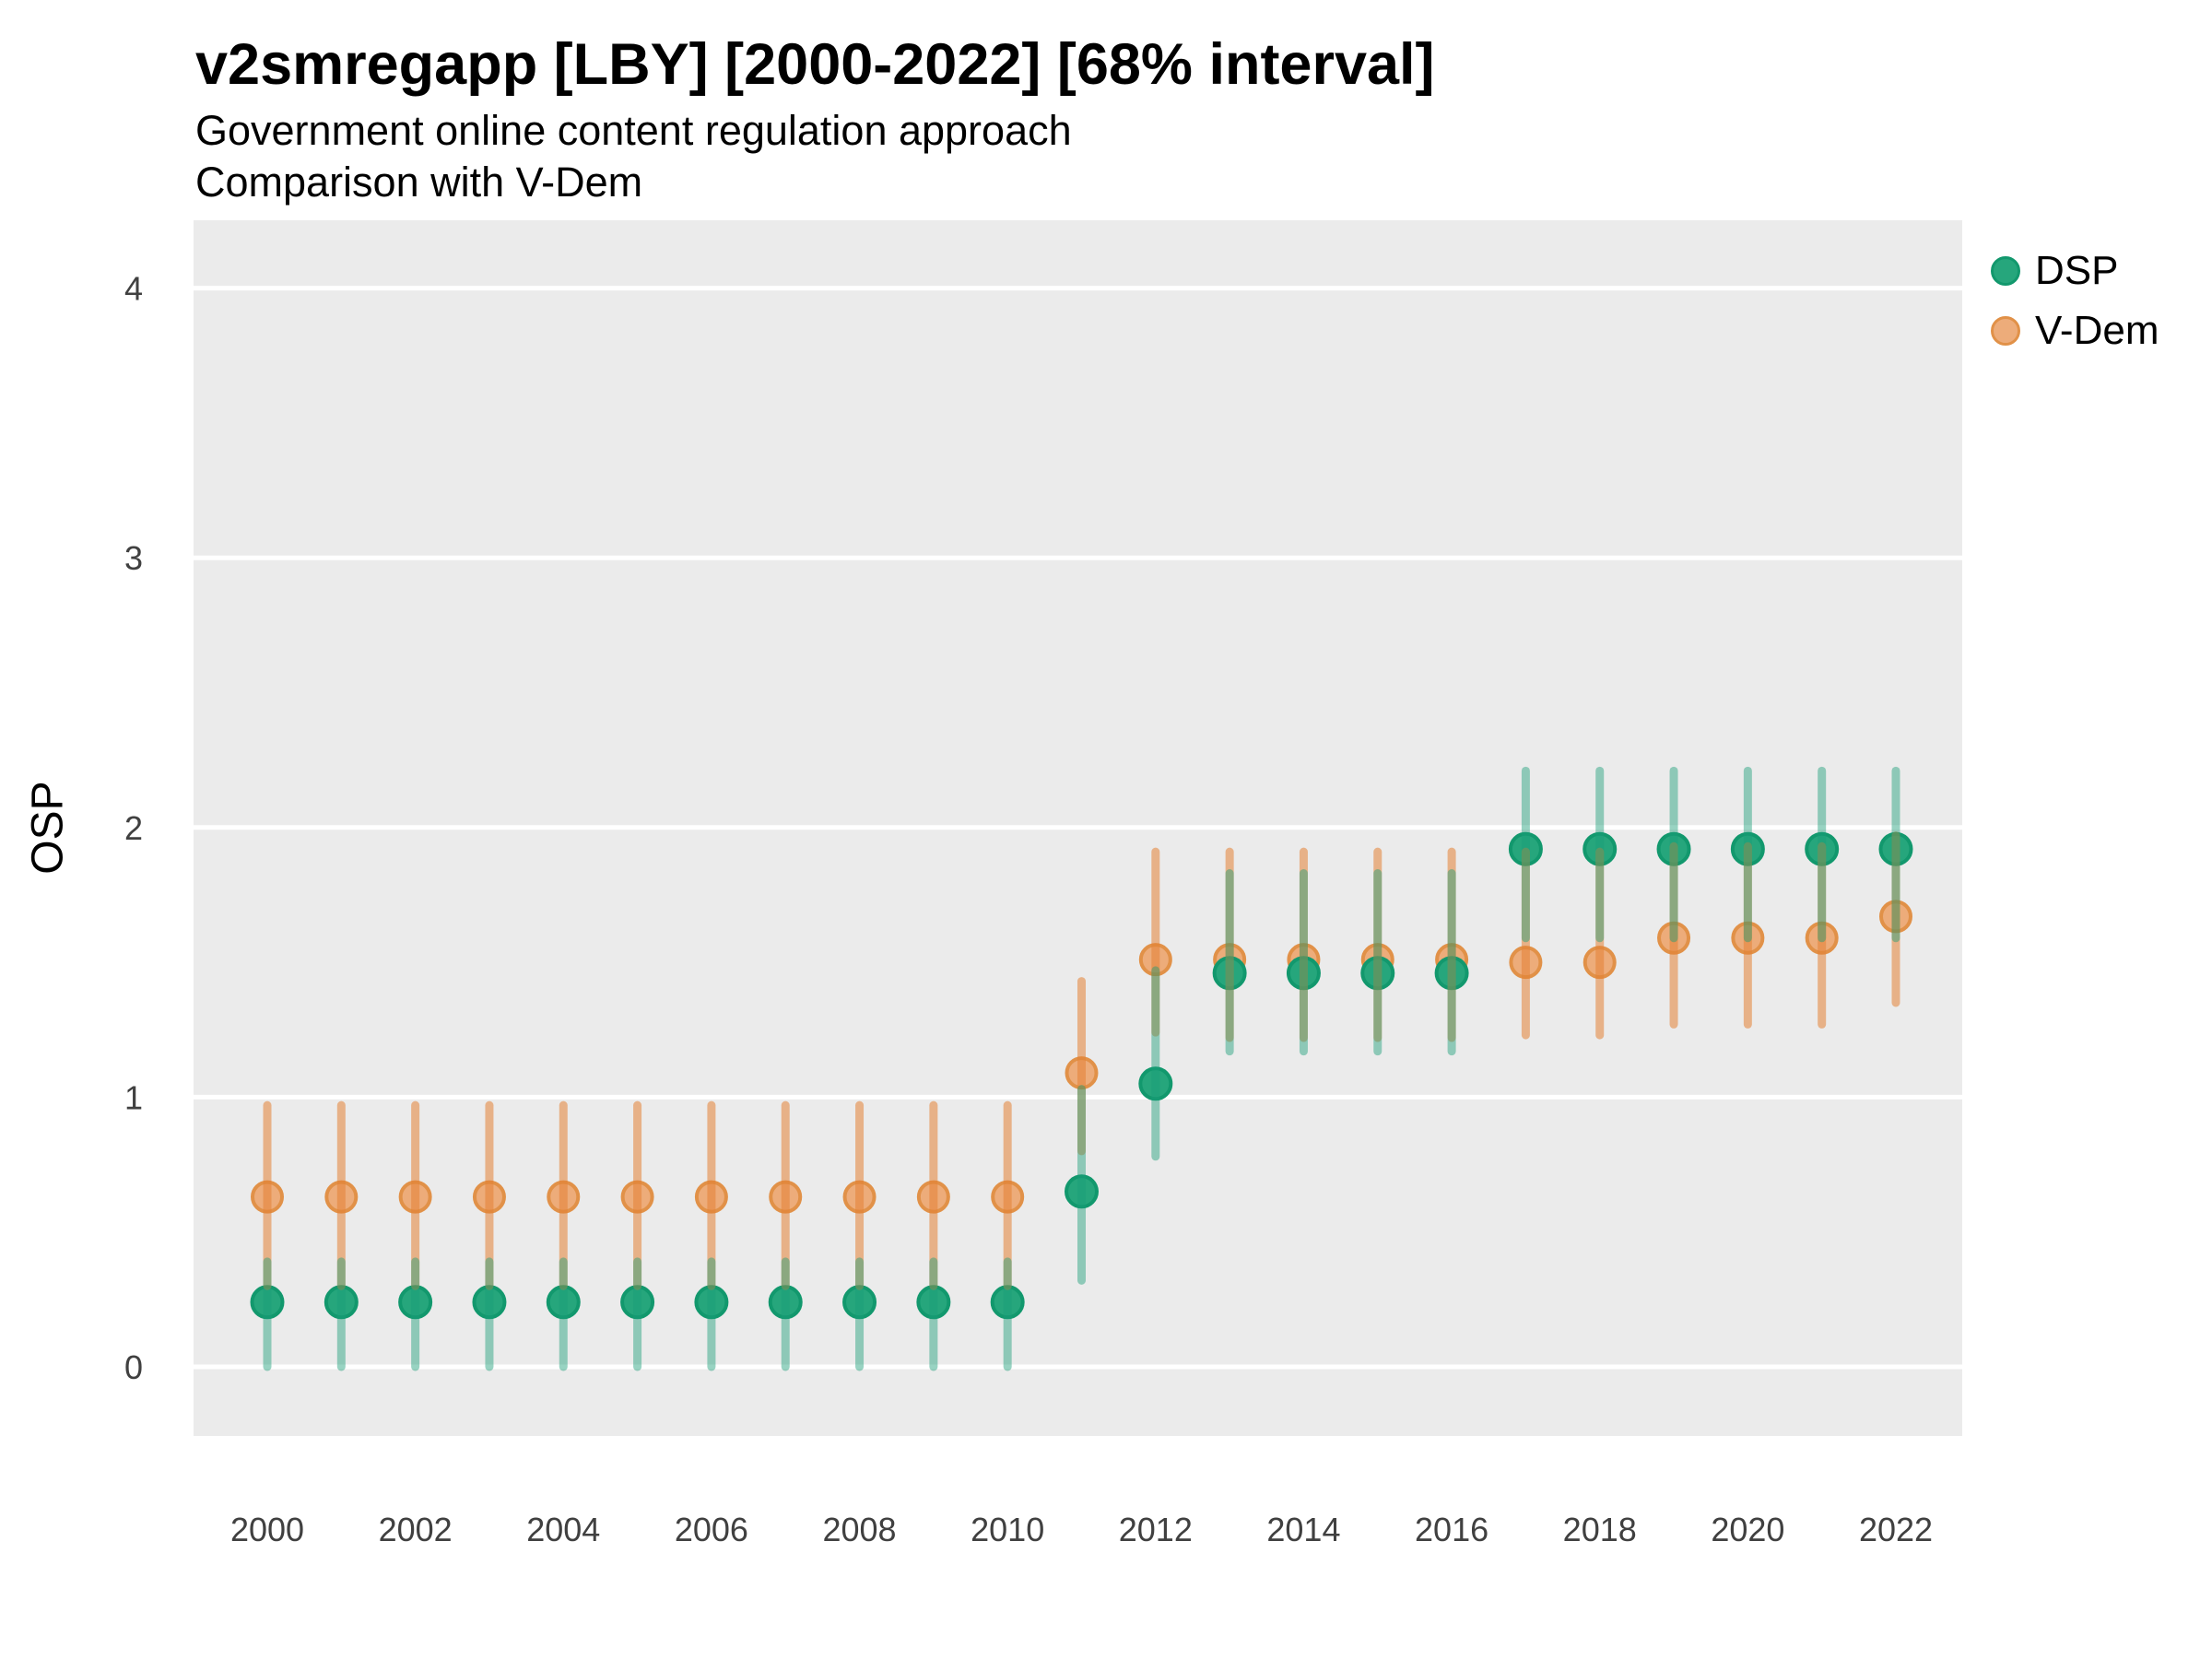  Describe the element at coordinates (133, 289) in the screenshot. I see `y-tick-label: 4` at that location.